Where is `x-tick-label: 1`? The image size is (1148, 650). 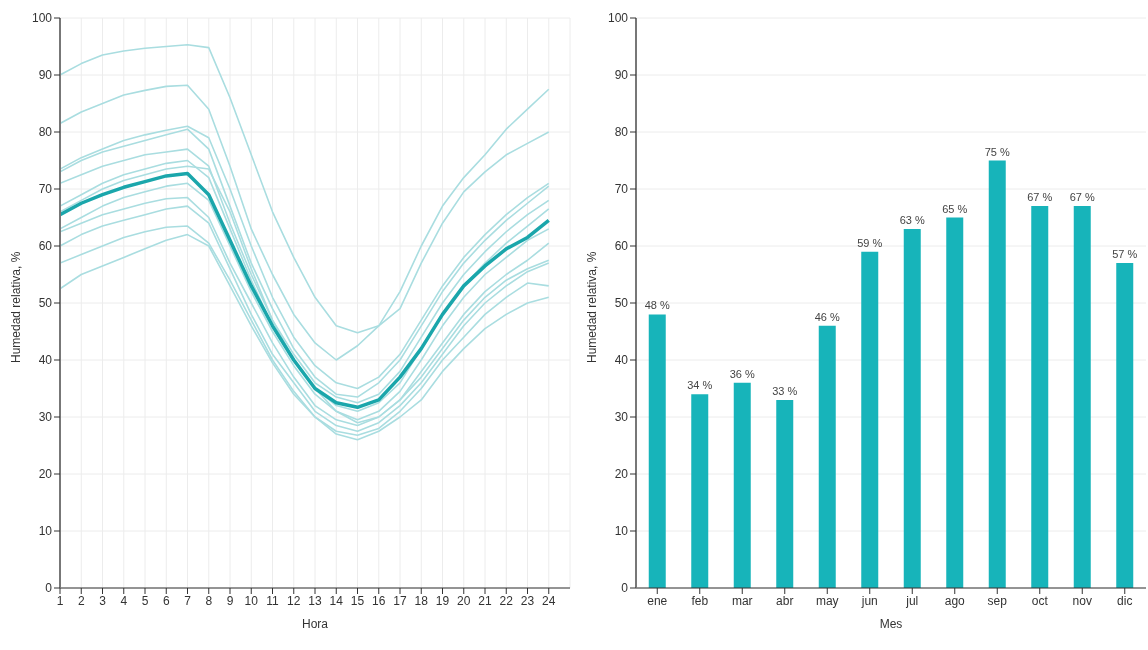 x-tick-label: 1 is located at coordinates (60, 600).